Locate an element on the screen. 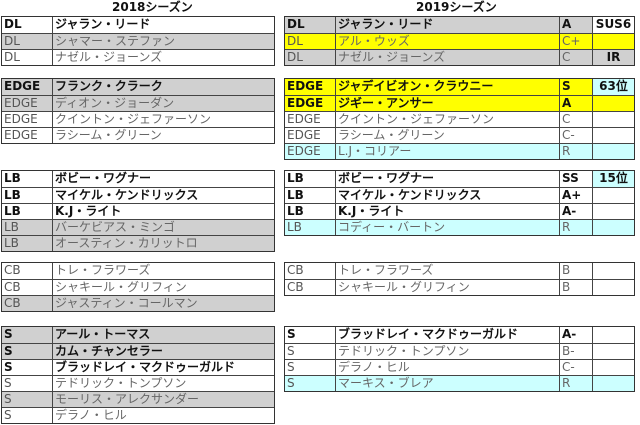 Image resolution: width=640 pixels, height=425 pixels. name-cell: マーキス・ブレア is located at coordinates (447, 383).